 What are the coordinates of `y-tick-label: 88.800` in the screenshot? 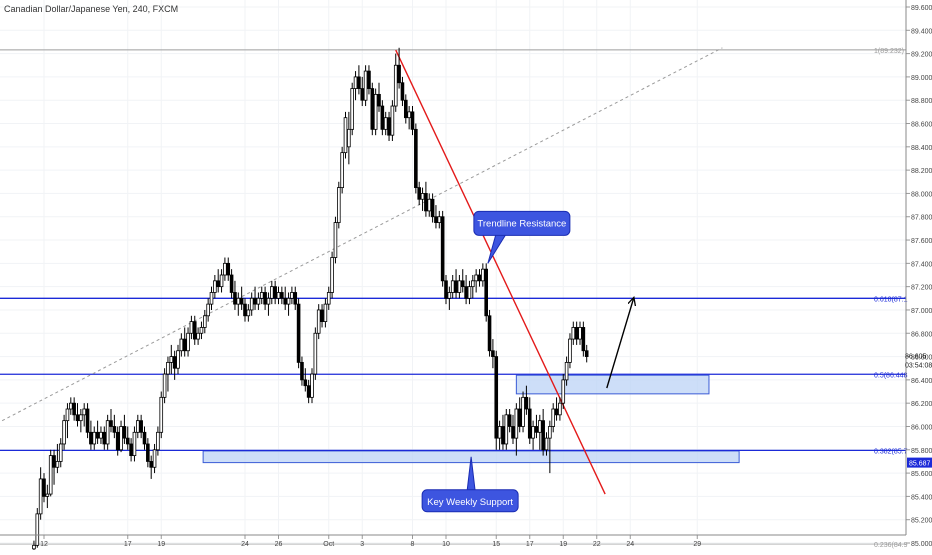 It's located at (921, 101).